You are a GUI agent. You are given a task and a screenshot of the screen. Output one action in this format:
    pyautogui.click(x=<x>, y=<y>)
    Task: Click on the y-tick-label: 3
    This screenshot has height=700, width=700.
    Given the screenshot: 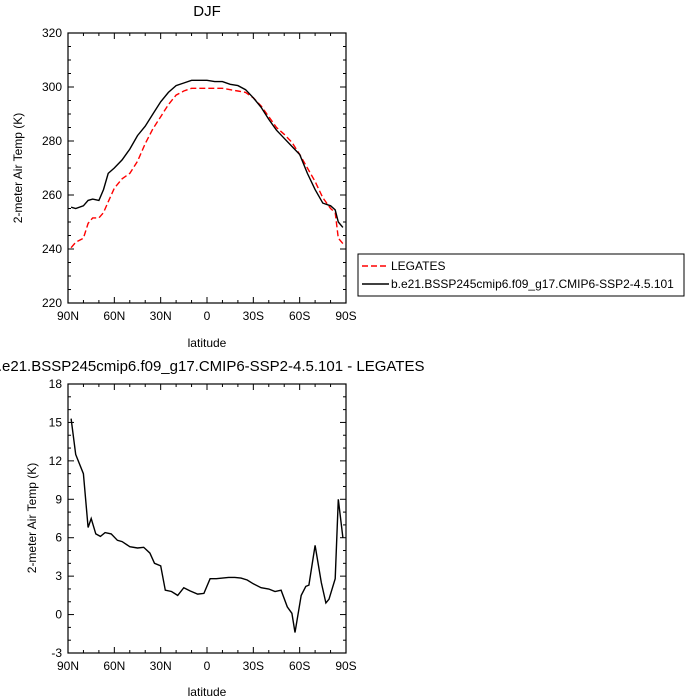 What is the action you would take?
    pyautogui.click(x=58, y=576)
    